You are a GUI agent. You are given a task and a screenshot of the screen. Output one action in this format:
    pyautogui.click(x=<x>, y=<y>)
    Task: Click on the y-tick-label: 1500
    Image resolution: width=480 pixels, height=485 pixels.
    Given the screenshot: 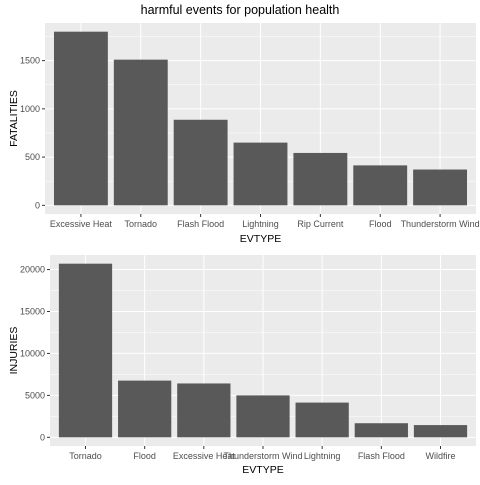 What is the action you would take?
    pyautogui.click(x=30, y=61)
    